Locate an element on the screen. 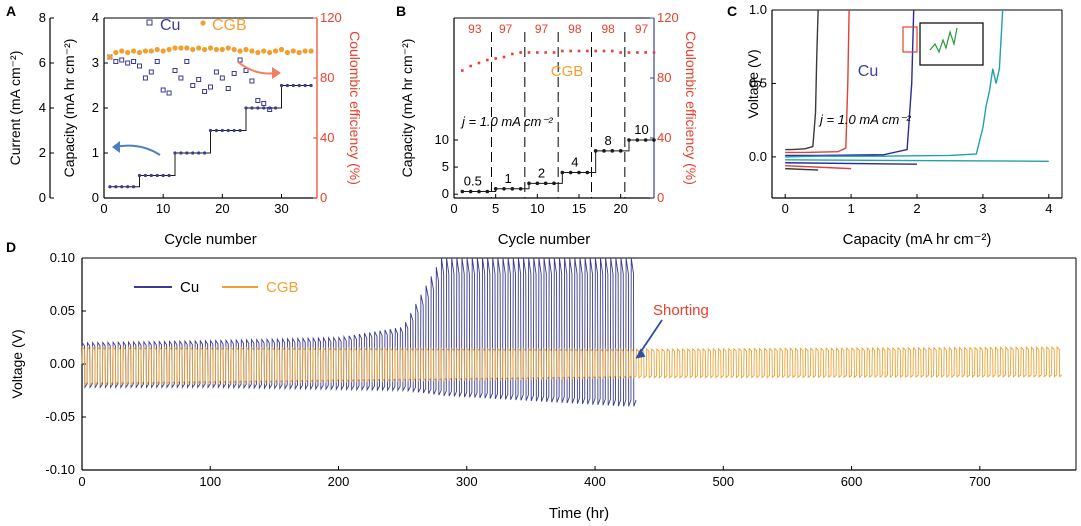 This screenshot has width=1081, height=526. panel-b-ce-label: 93 is located at coordinates (475, 29).